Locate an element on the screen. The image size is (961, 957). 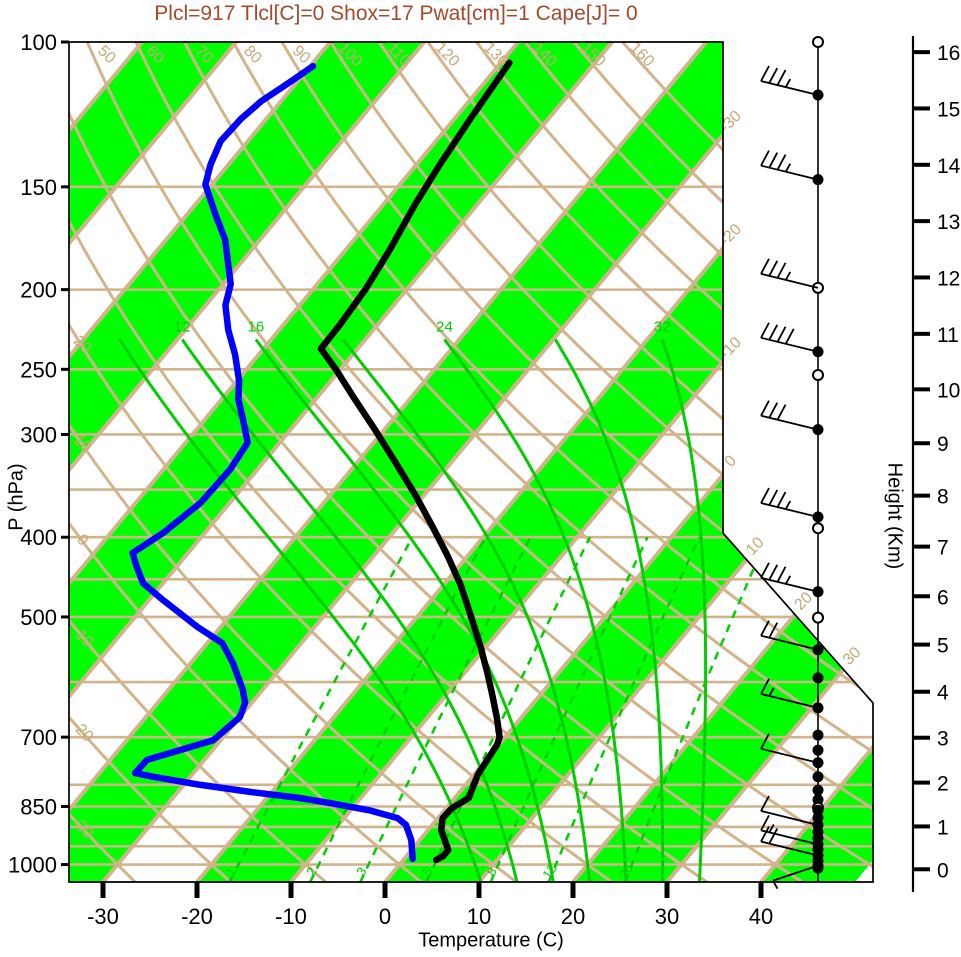
shaded-band is located at coordinates (24, 462).